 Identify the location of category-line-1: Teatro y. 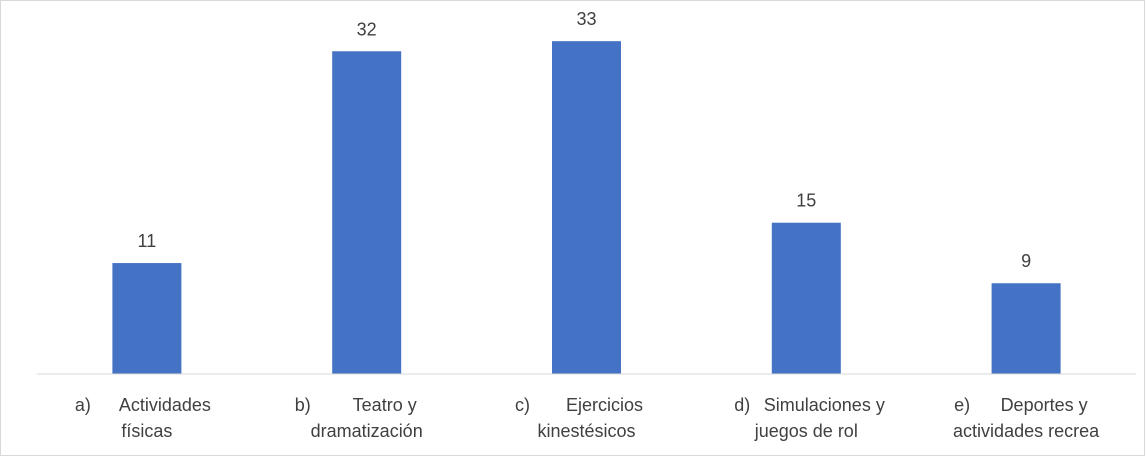
(385, 405).